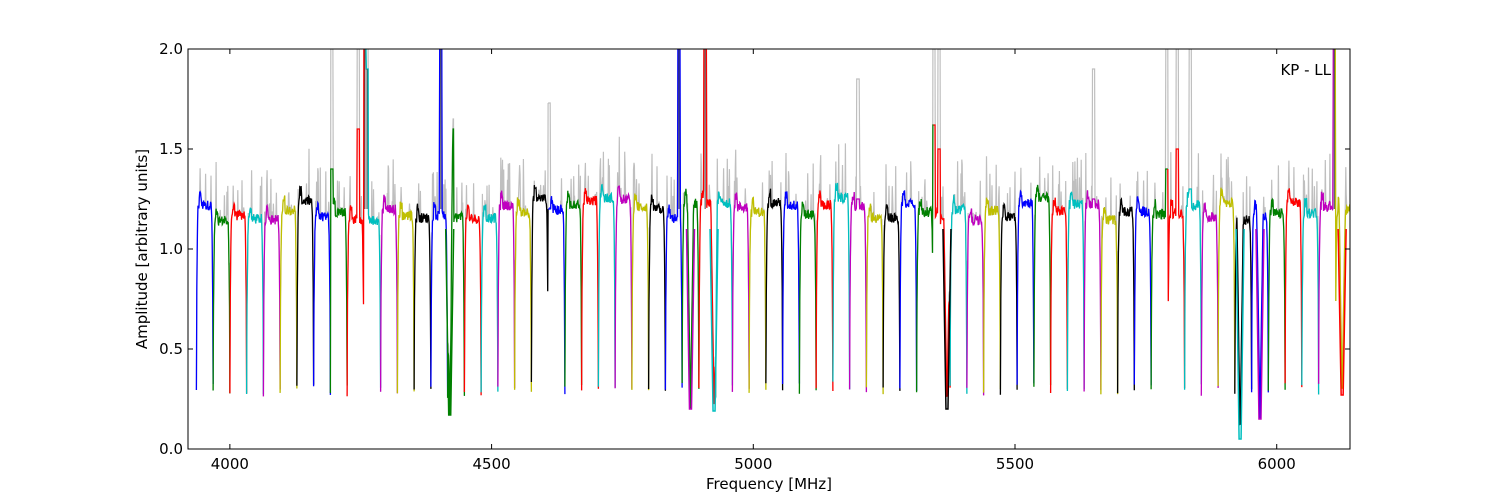  What do you see at coordinates (171, 49) in the screenshot?
I see `y-tick-label: 2.0` at bounding box center [171, 49].